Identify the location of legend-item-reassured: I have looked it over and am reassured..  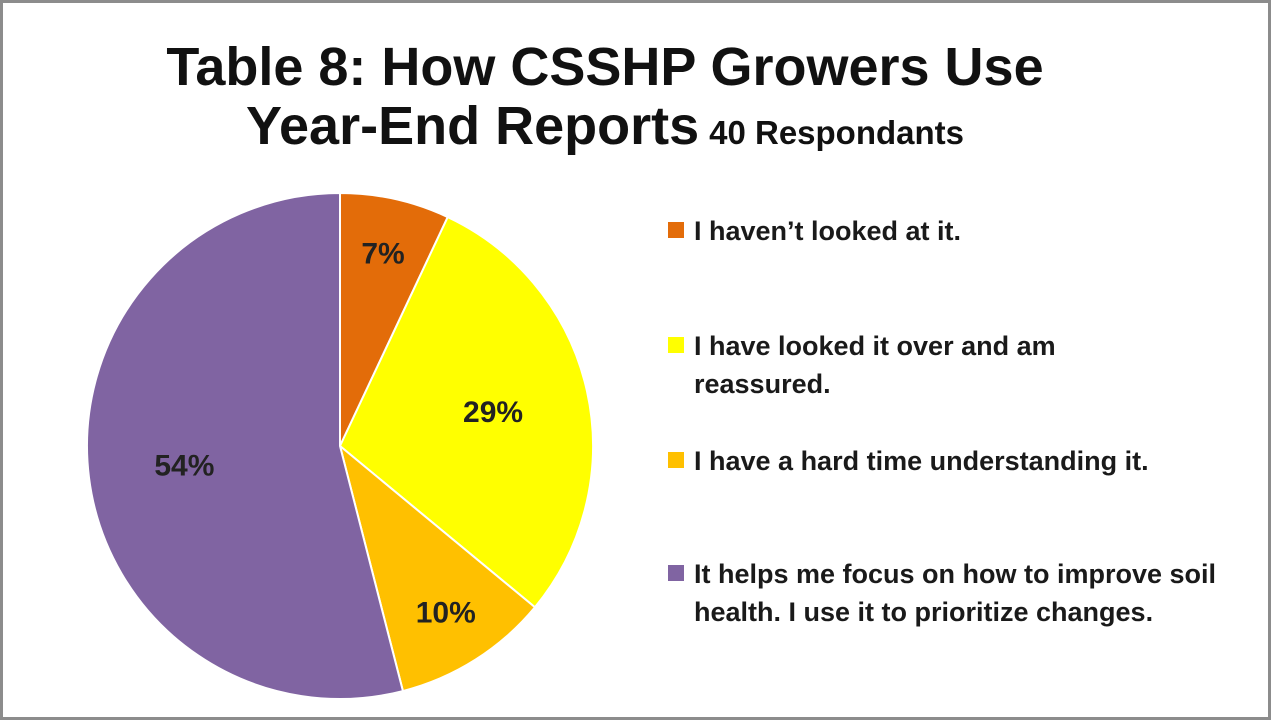
(896, 365).